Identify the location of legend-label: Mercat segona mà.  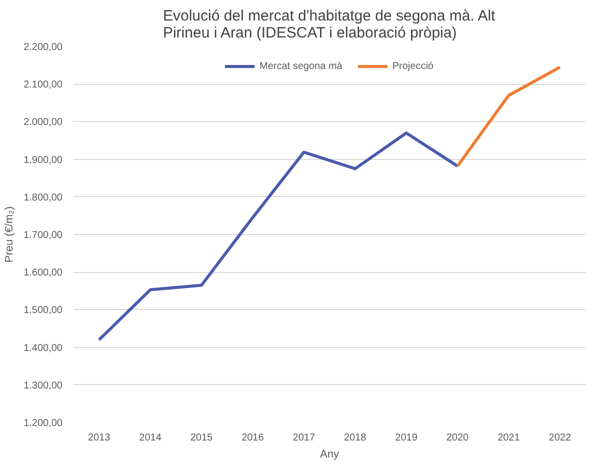
(301, 66).